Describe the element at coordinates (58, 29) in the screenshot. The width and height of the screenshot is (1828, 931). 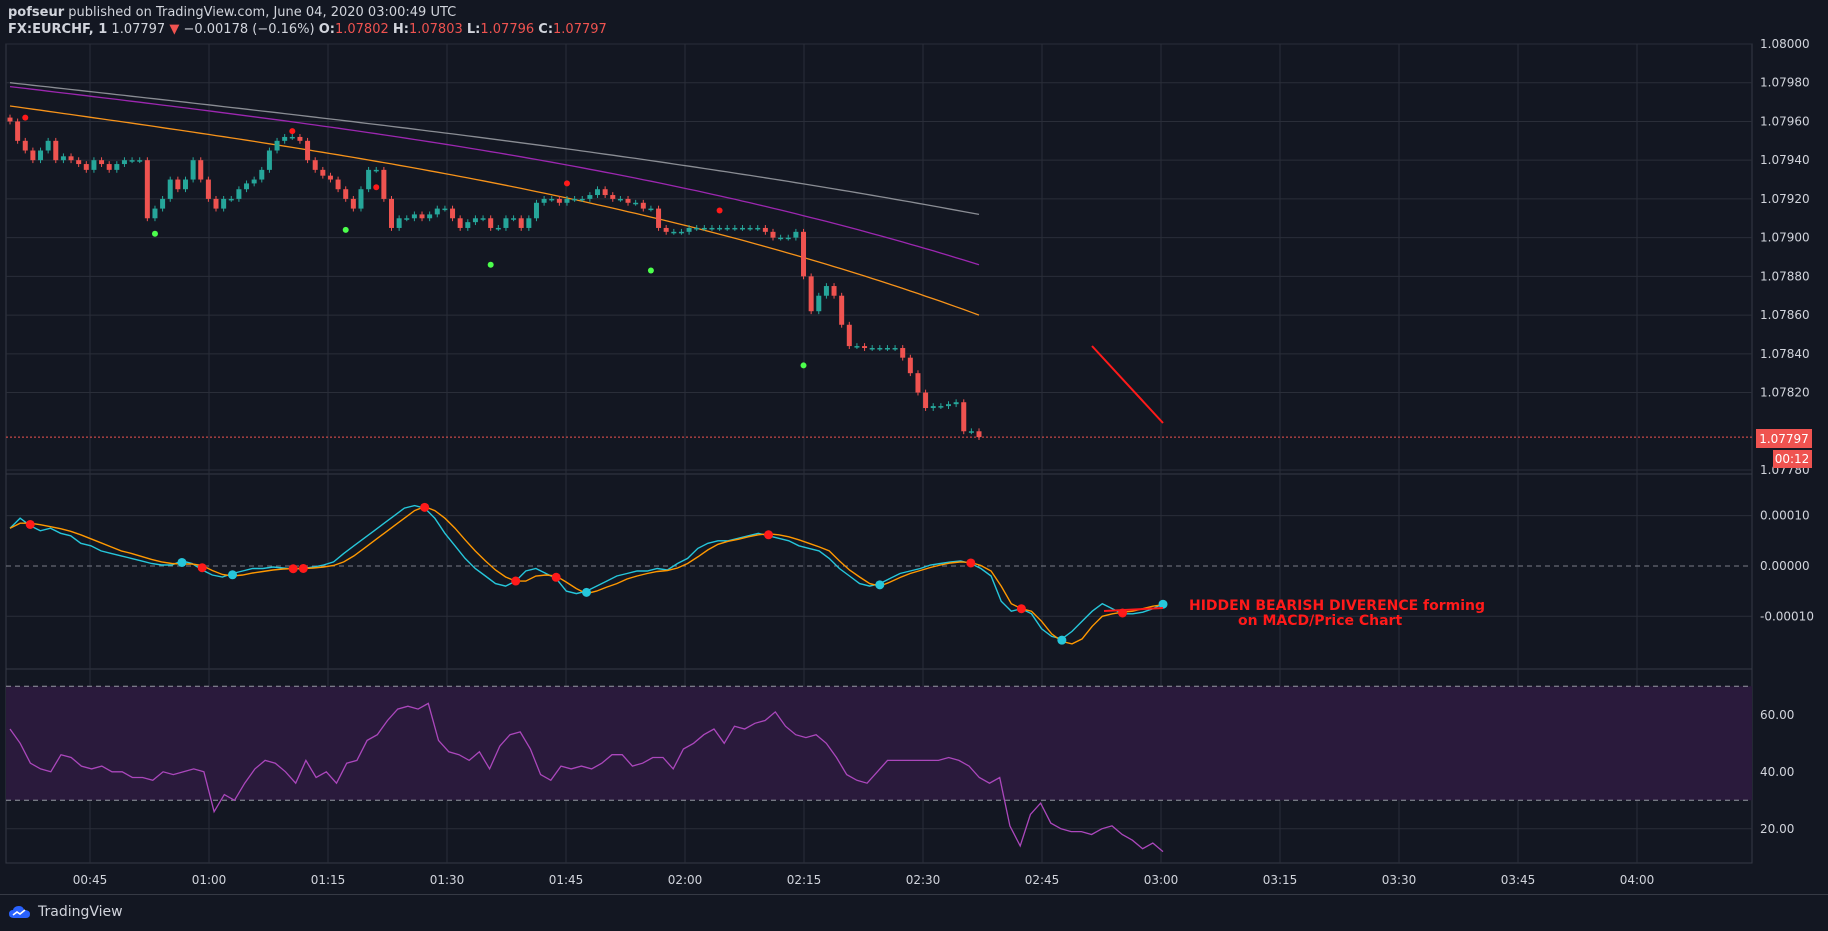
I see `symbol-label: FX:EURCHF, 1` at that location.